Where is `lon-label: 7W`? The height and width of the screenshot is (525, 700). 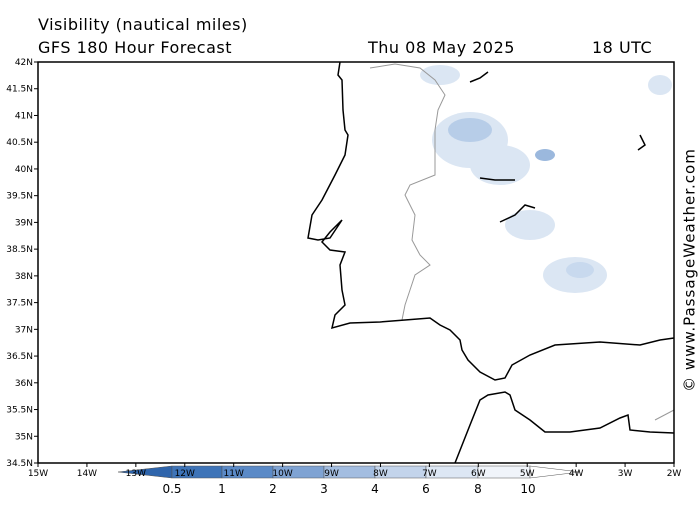 lon-label: 7W is located at coordinates (429, 474).